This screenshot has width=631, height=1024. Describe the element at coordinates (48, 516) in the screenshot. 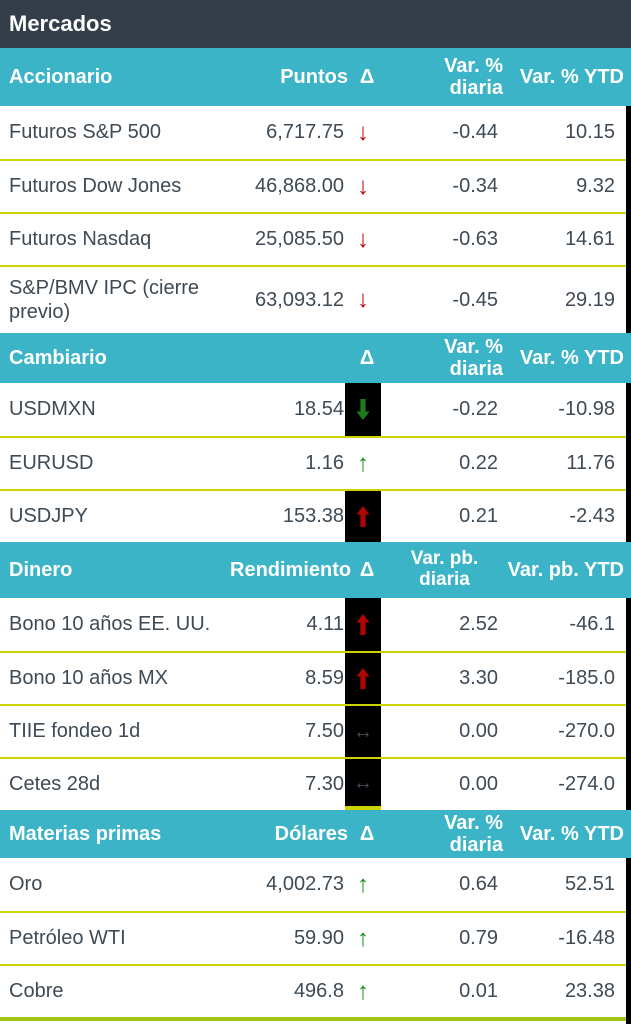

I see `instrument-name: USDJPY` at that location.